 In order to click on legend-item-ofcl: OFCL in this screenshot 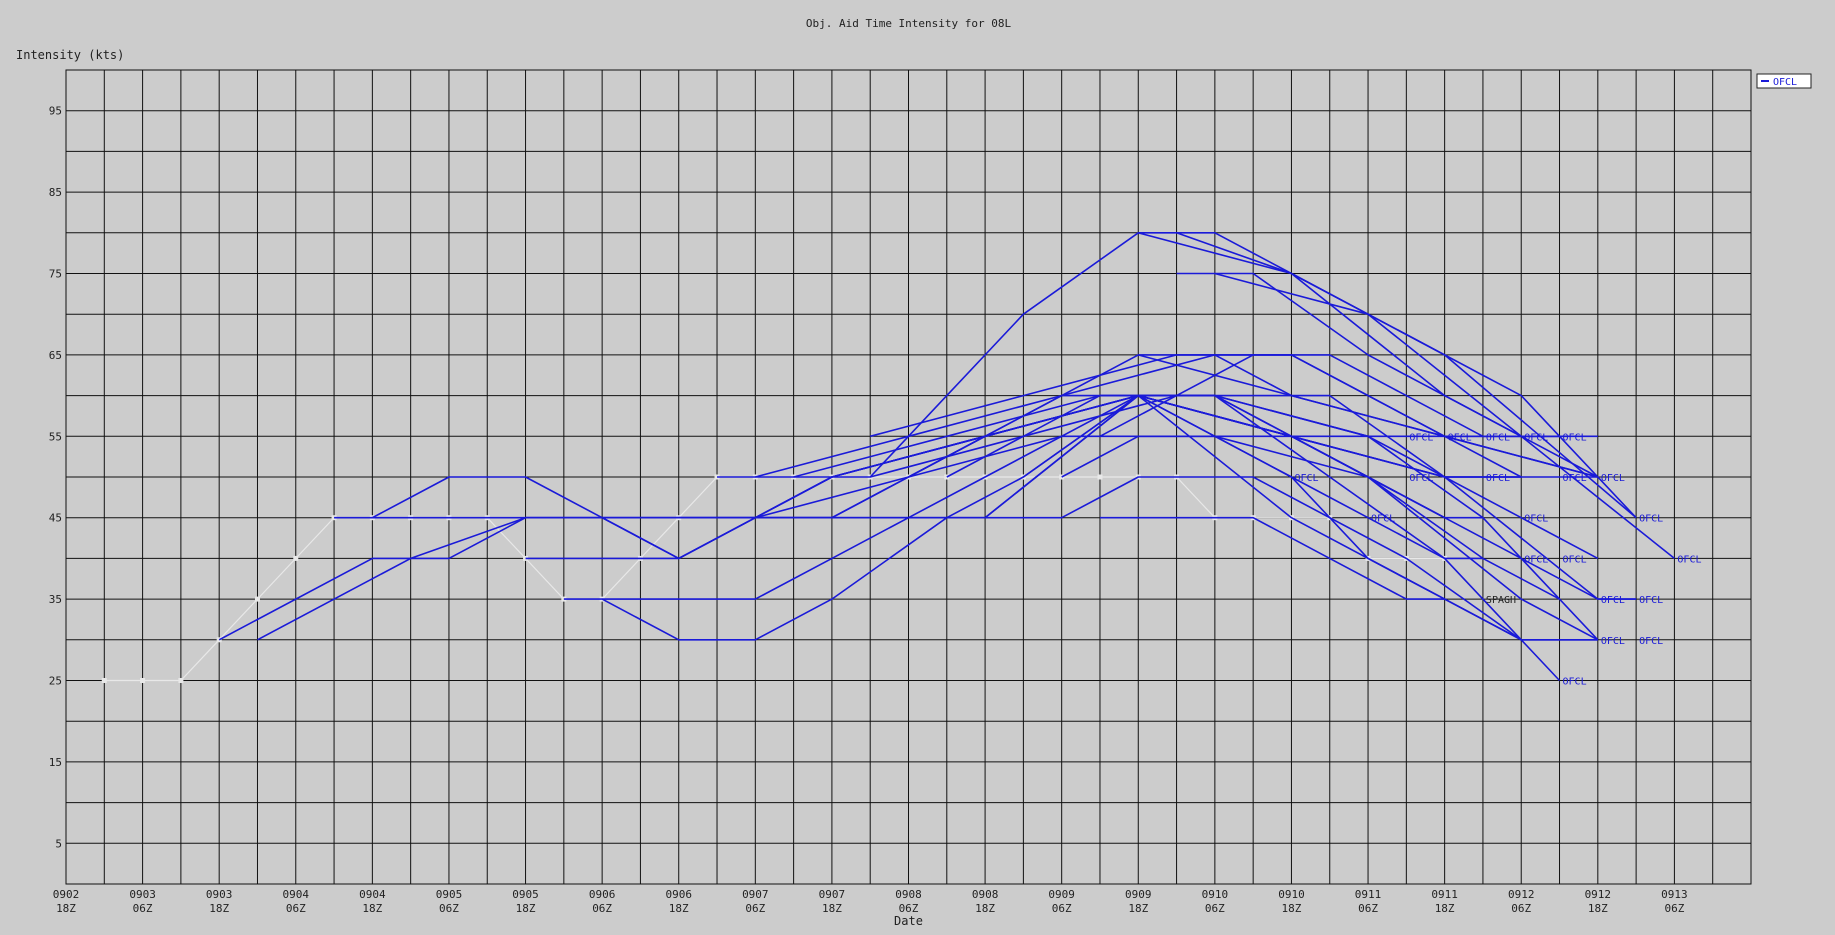, I will do `click(1785, 82)`.